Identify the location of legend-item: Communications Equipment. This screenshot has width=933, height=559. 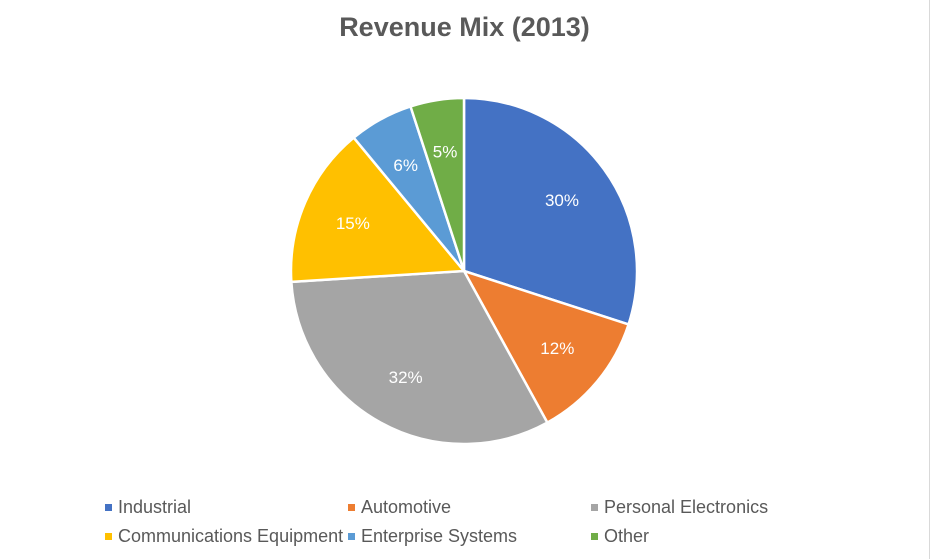
(226, 536).